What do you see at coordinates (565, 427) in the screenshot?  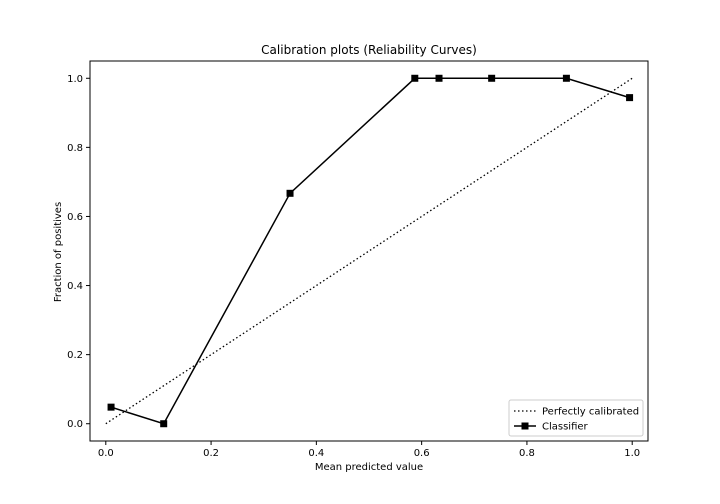 I see `legend-label: Classifier` at bounding box center [565, 427].